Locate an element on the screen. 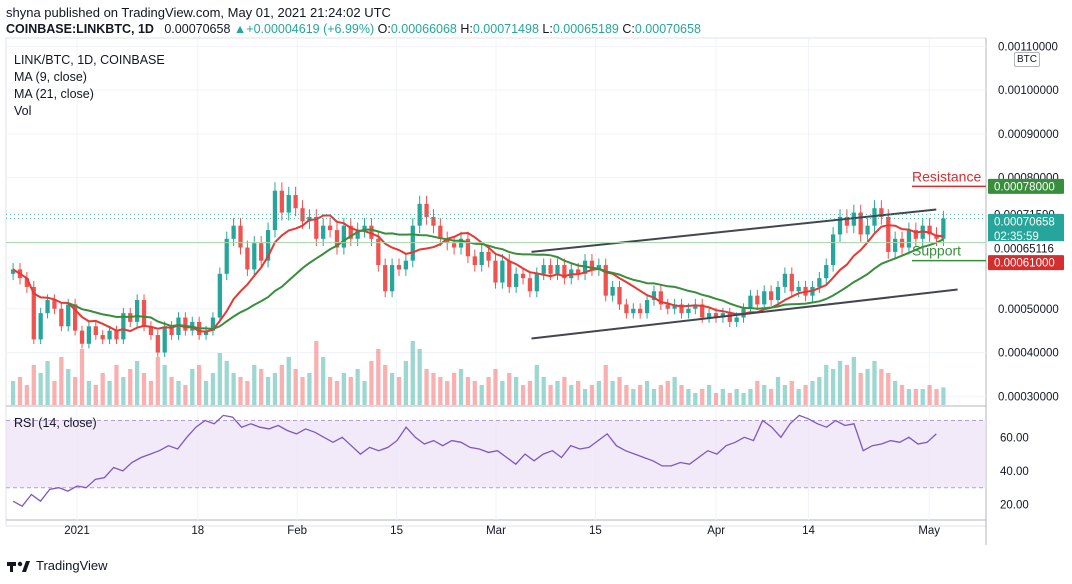  trendlines is located at coordinates (744, 274).